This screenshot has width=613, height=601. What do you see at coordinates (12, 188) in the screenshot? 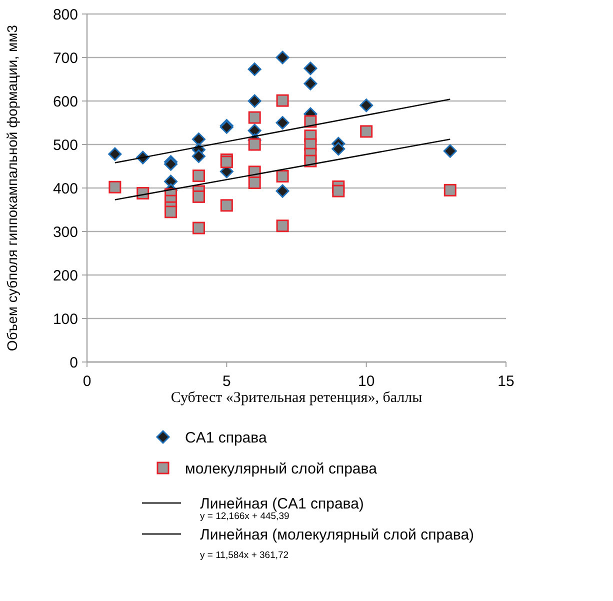
I see `y-axis-title: Объем субполя гиппокампальной формации, мм3` at bounding box center [12, 188].